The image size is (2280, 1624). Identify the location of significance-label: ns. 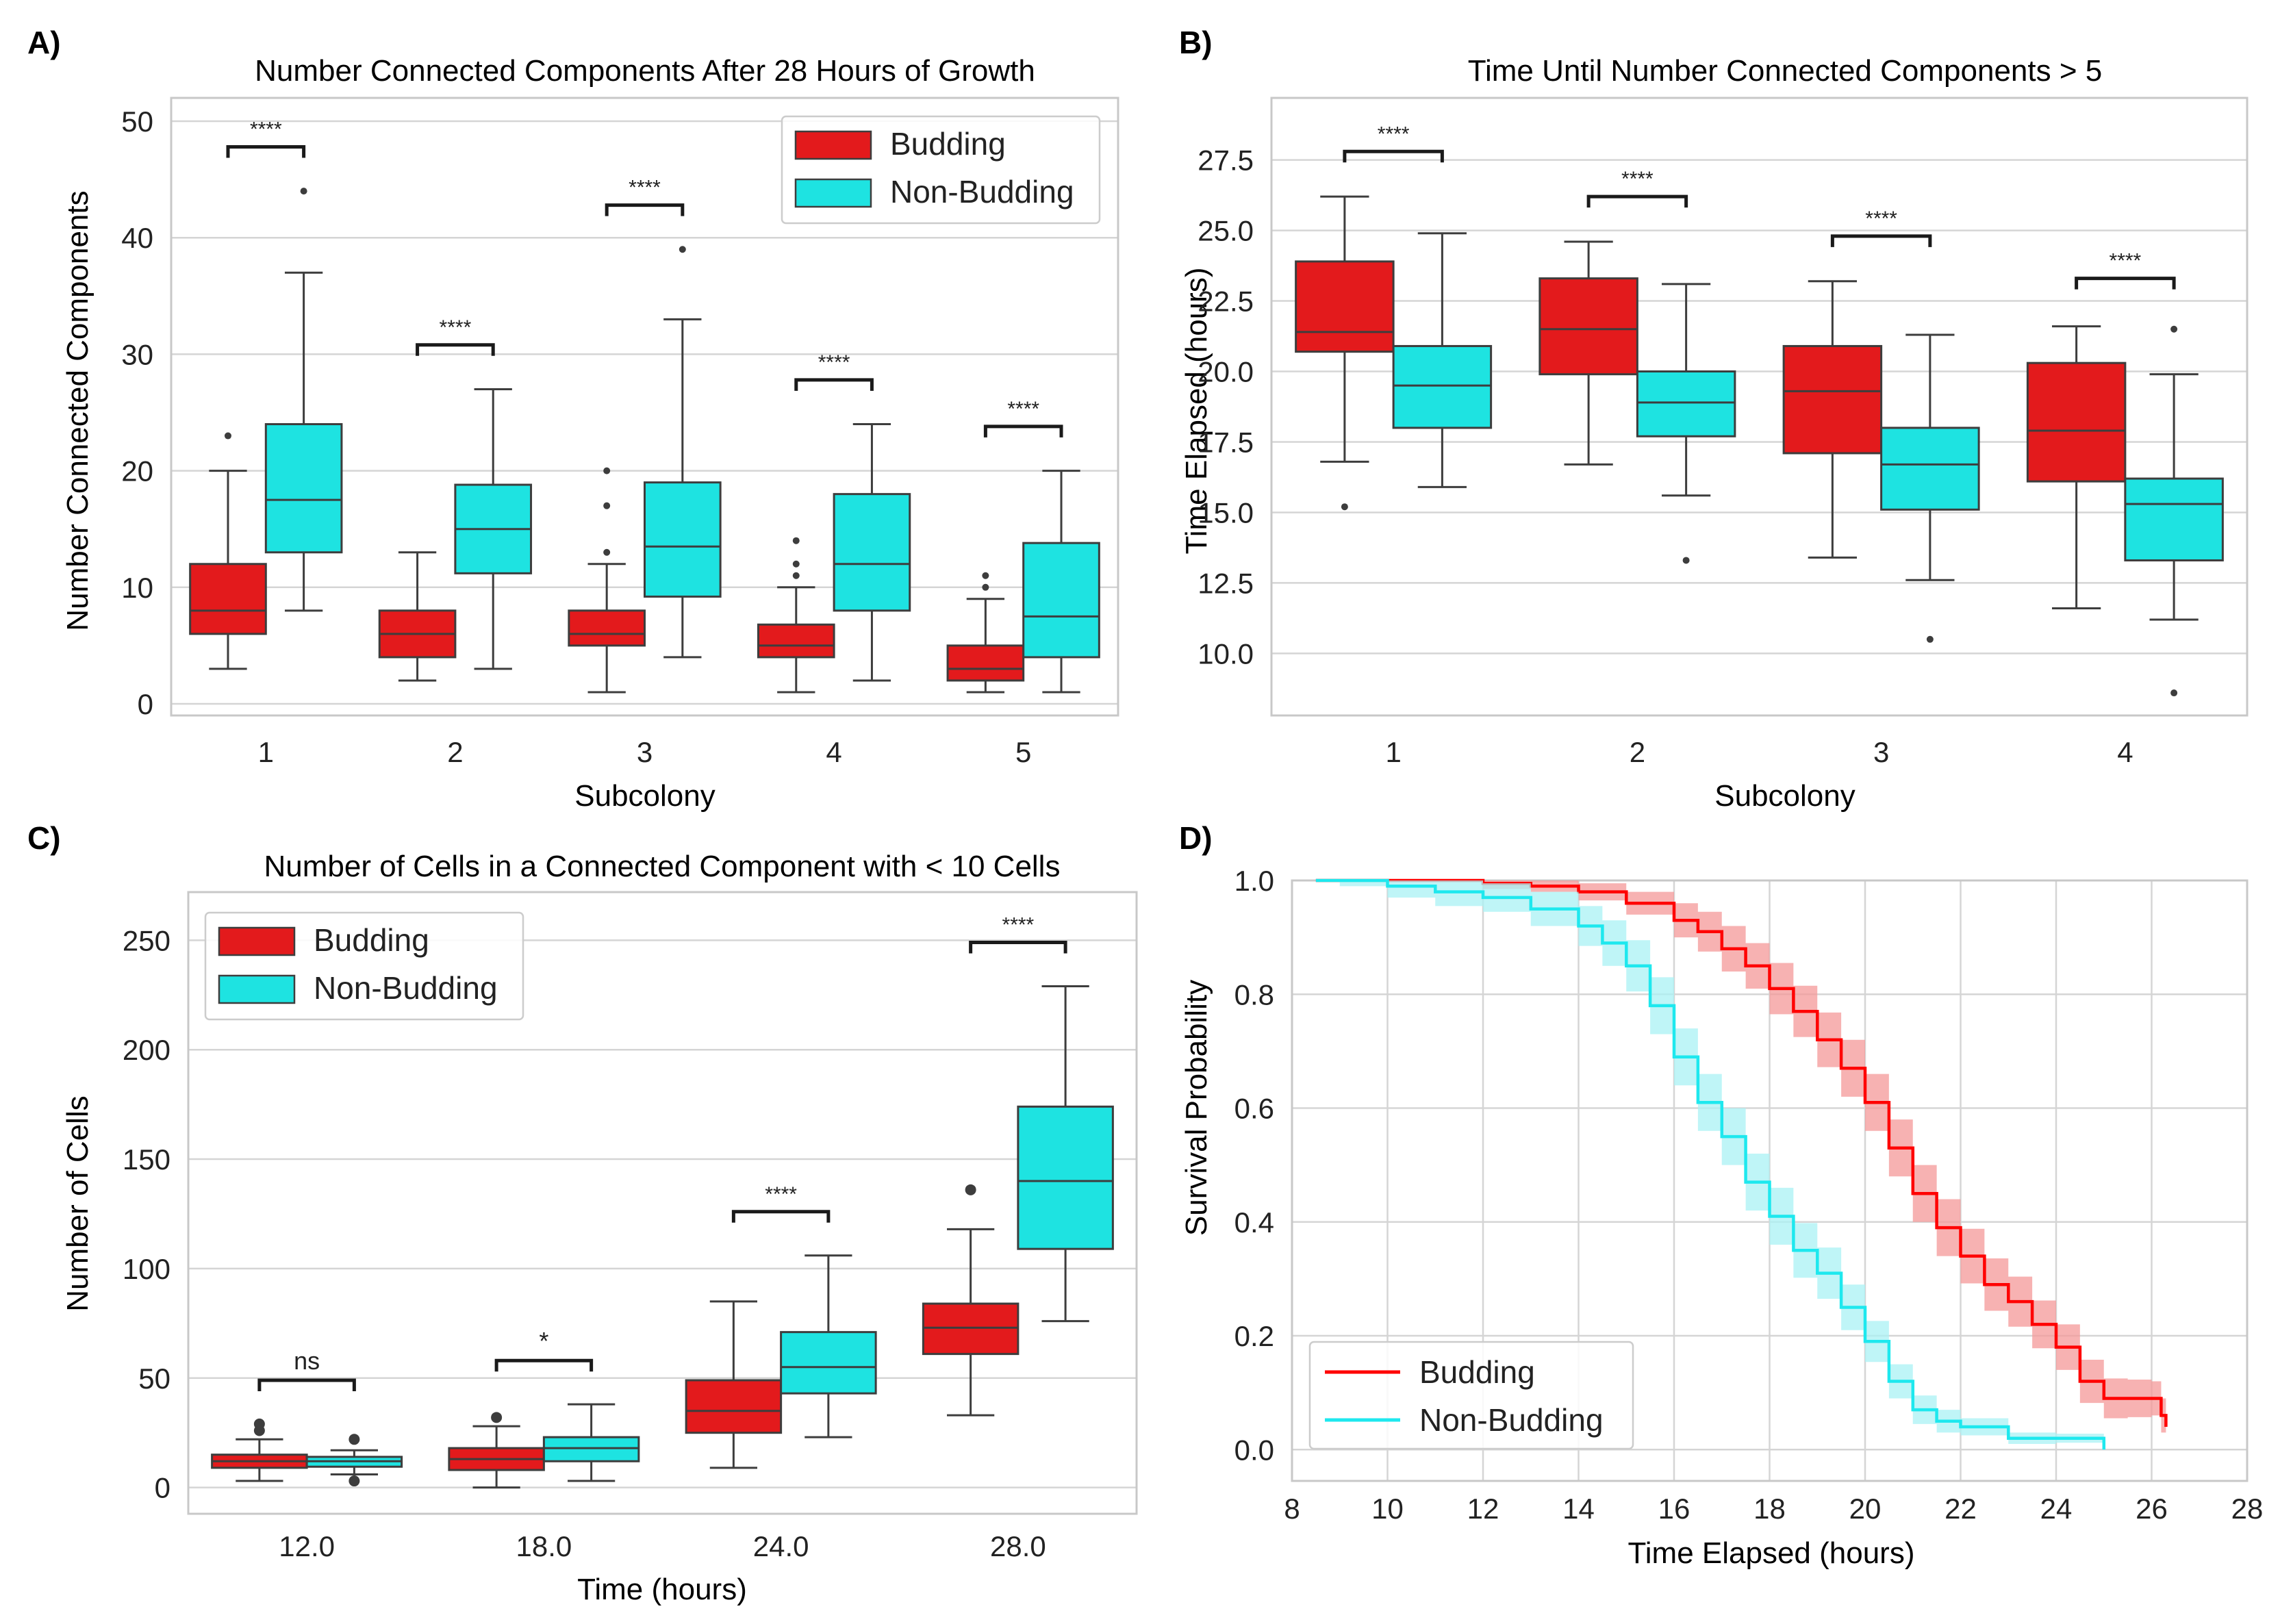
(307, 1361).